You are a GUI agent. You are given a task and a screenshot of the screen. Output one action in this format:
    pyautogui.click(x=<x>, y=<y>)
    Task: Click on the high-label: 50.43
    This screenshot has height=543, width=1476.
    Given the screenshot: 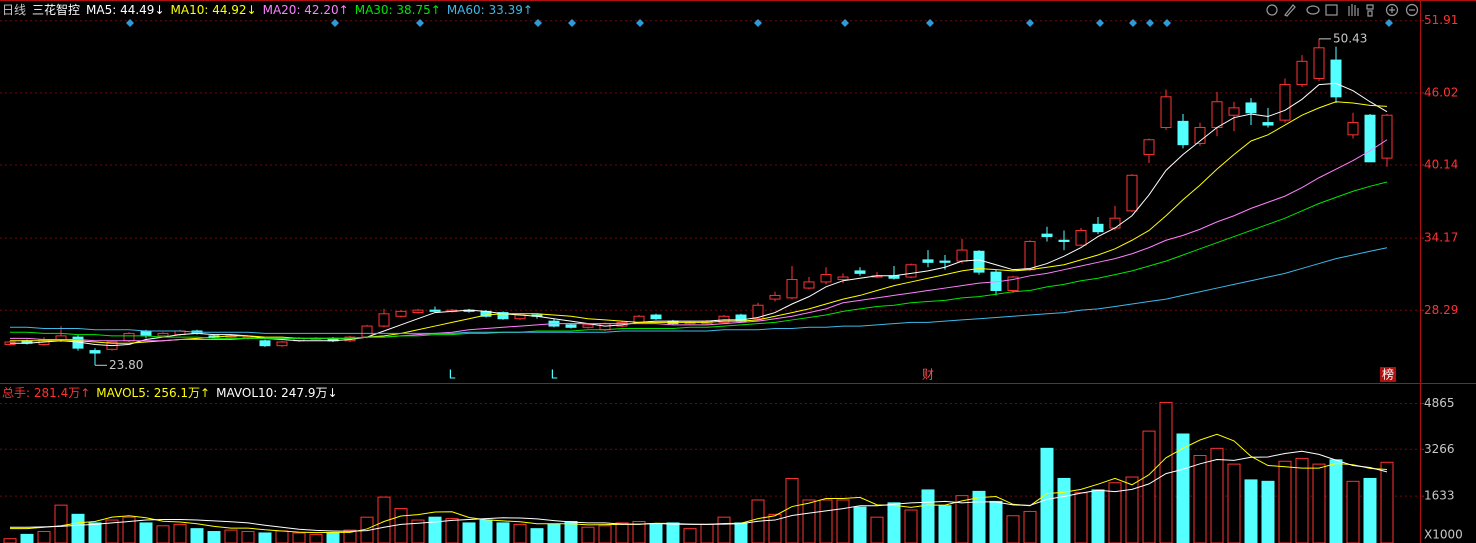 What is the action you would take?
    pyautogui.click(x=1350, y=38)
    